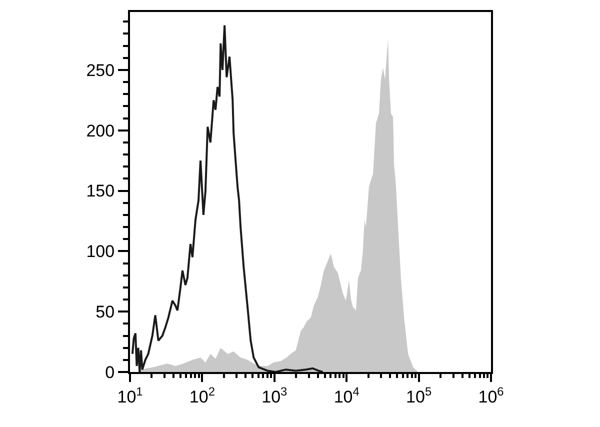  I want to click on x-tick-label: 10$^{3}$, so click(275, 395).